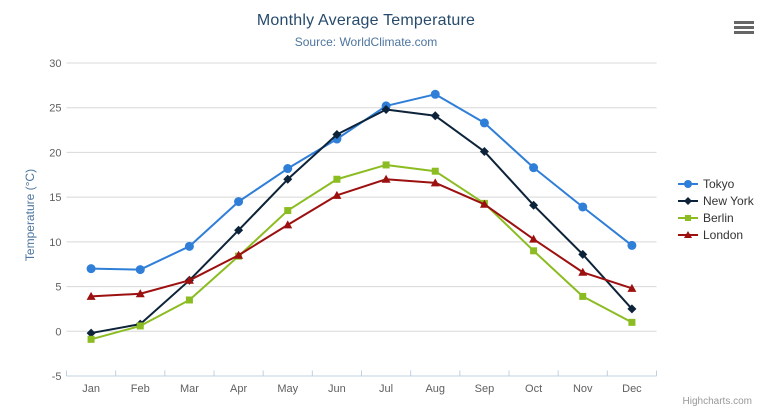 Image resolution: width=769 pixels, height=416 pixels. What do you see at coordinates (55, 243) in the screenshot?
I see `y-axis-tick-label: 10` at bounding box center [55, 243].